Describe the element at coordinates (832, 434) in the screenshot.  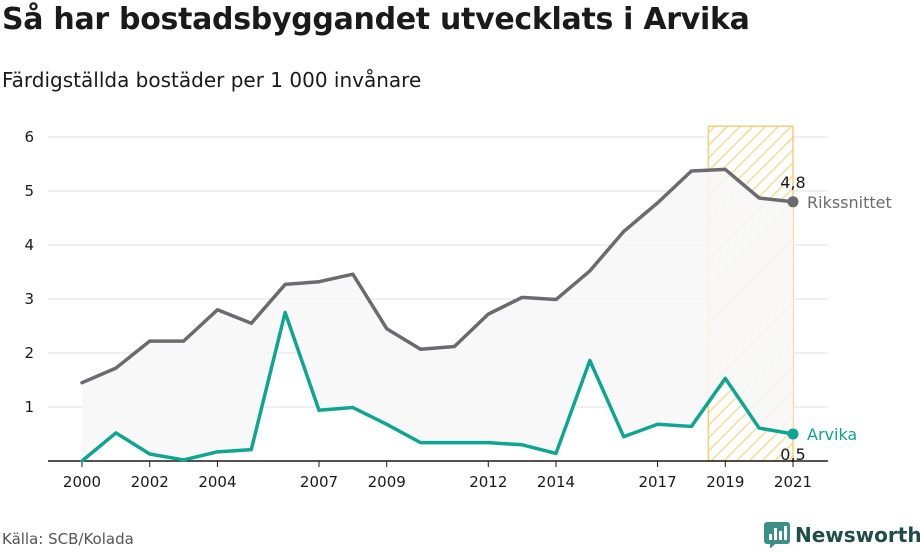
I see `series-label-arvika: Arvika` at that location.